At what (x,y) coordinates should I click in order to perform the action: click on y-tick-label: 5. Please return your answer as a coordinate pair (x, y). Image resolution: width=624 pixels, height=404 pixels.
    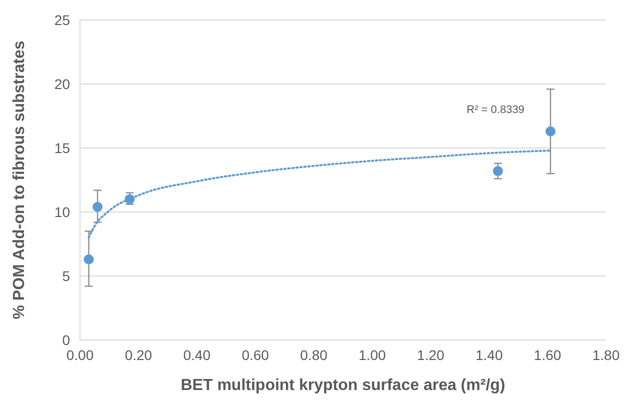
    Looking at the image, I should click on (66, 276).